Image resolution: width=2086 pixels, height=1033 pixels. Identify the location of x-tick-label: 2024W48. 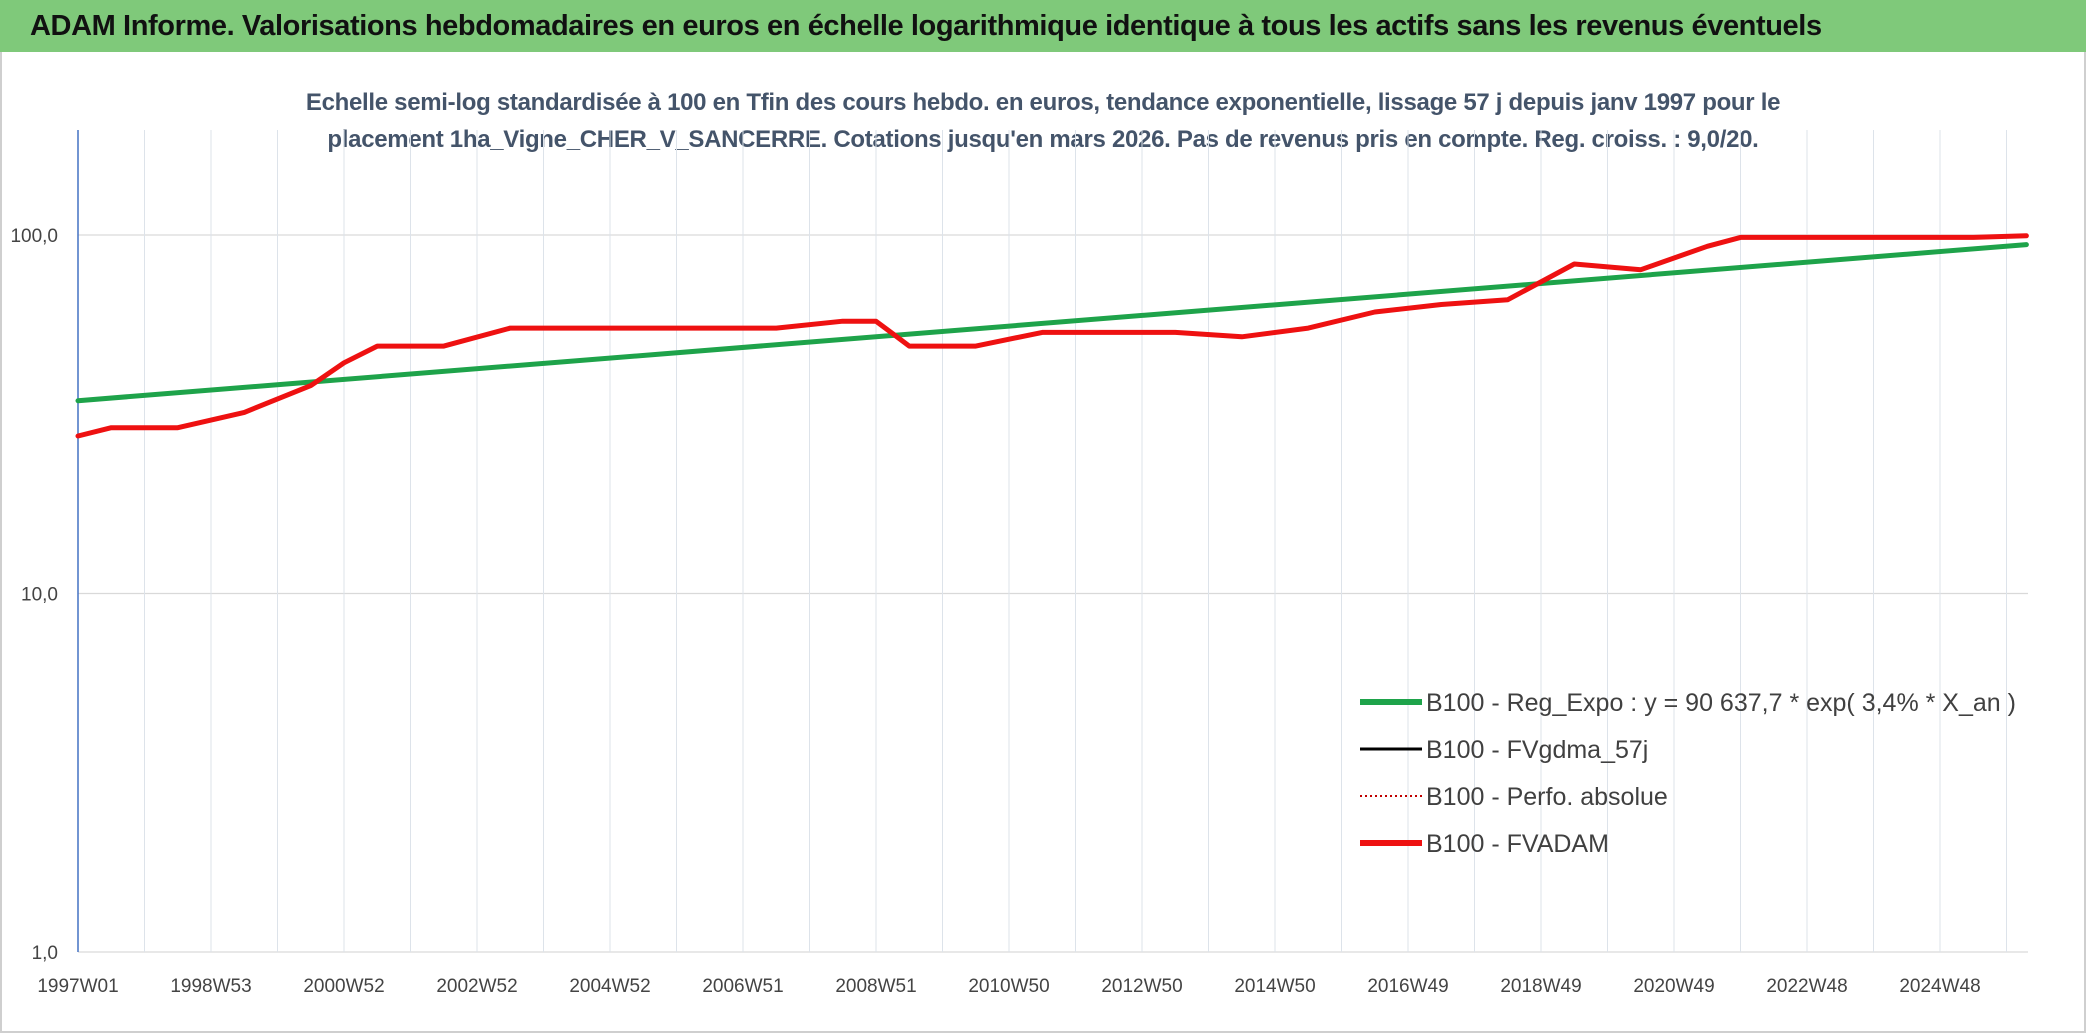
(1939, 986).